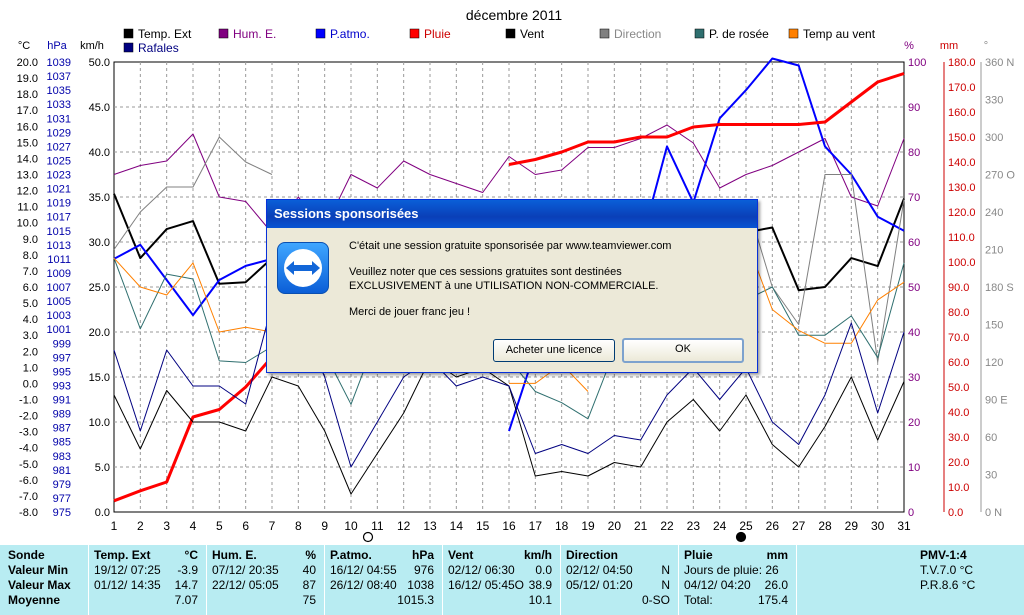 The width and height of the screenshot is (1024, 615). What do you see at coordinates (962, 88) in the screenshot?
I see `axis-tick-mm: 170.0` at bounding box center [962, 88].